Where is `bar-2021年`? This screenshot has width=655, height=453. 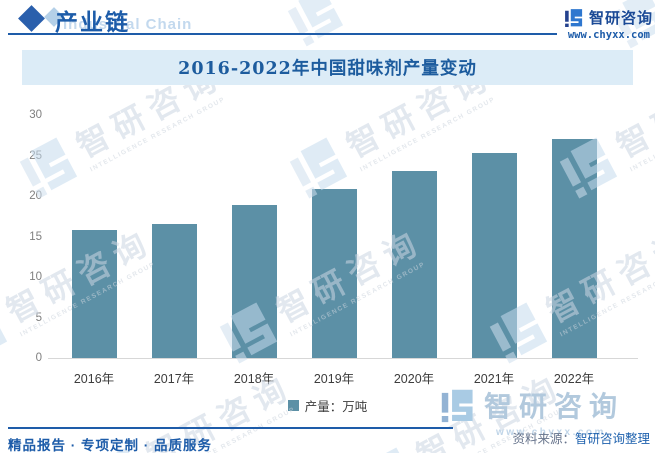
bar-2021年 is located at coordinates (494, 255).